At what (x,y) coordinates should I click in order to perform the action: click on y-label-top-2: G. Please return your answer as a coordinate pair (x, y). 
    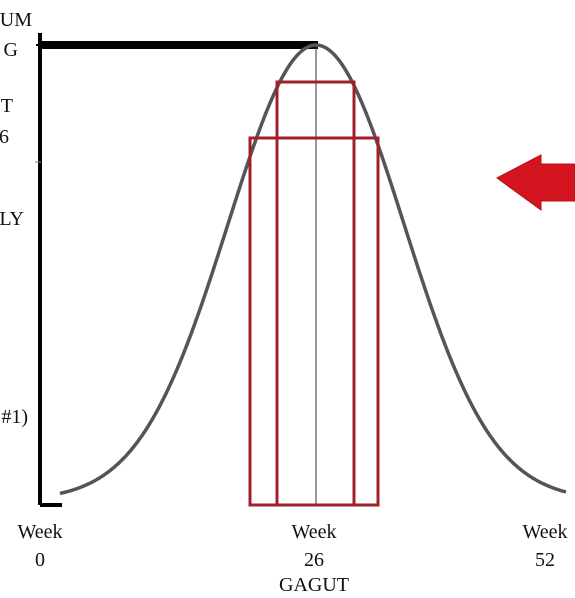
    Looking at the image, I should click on (11, 50).